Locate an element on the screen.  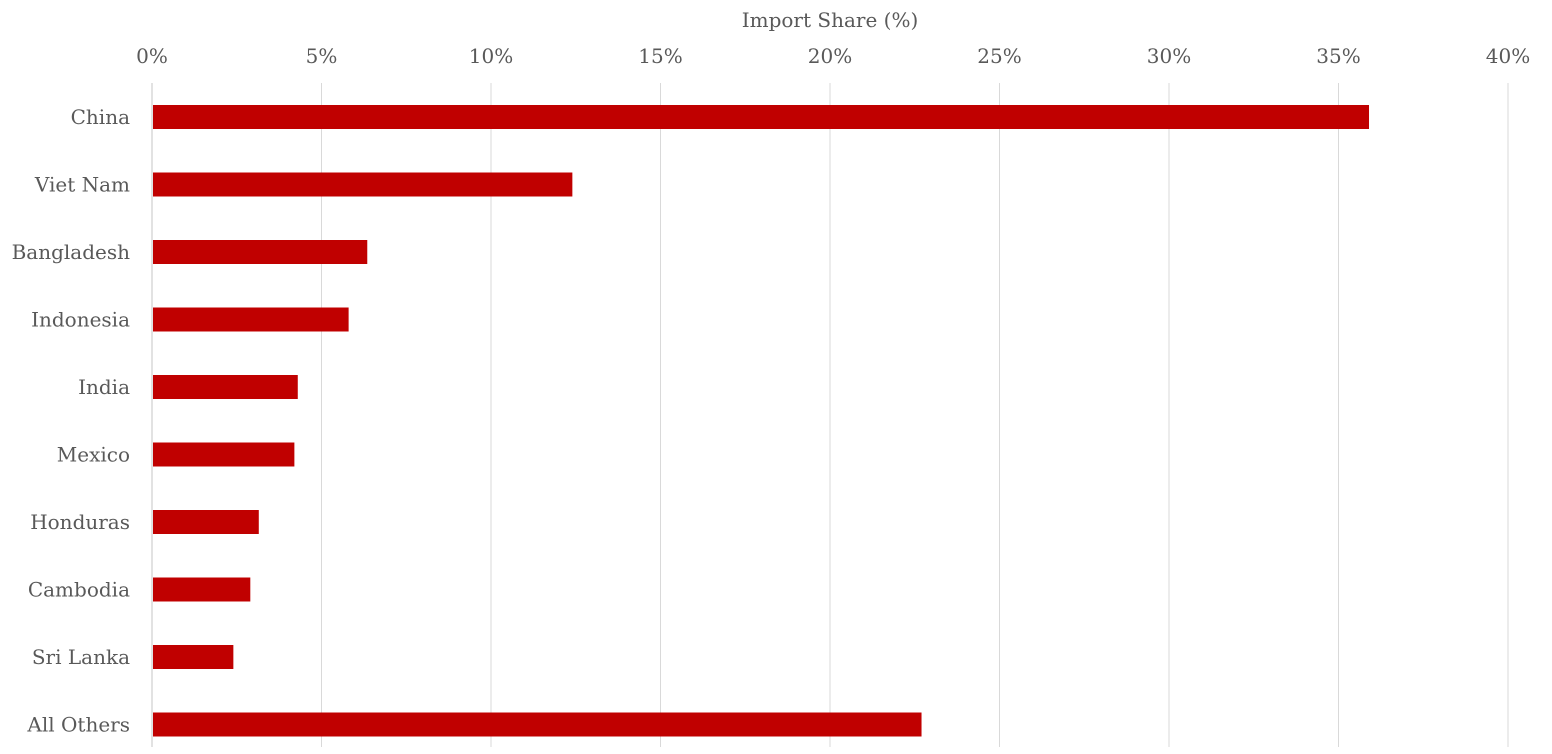
x-tick-label: 25% is located at coordinates (999, 56).